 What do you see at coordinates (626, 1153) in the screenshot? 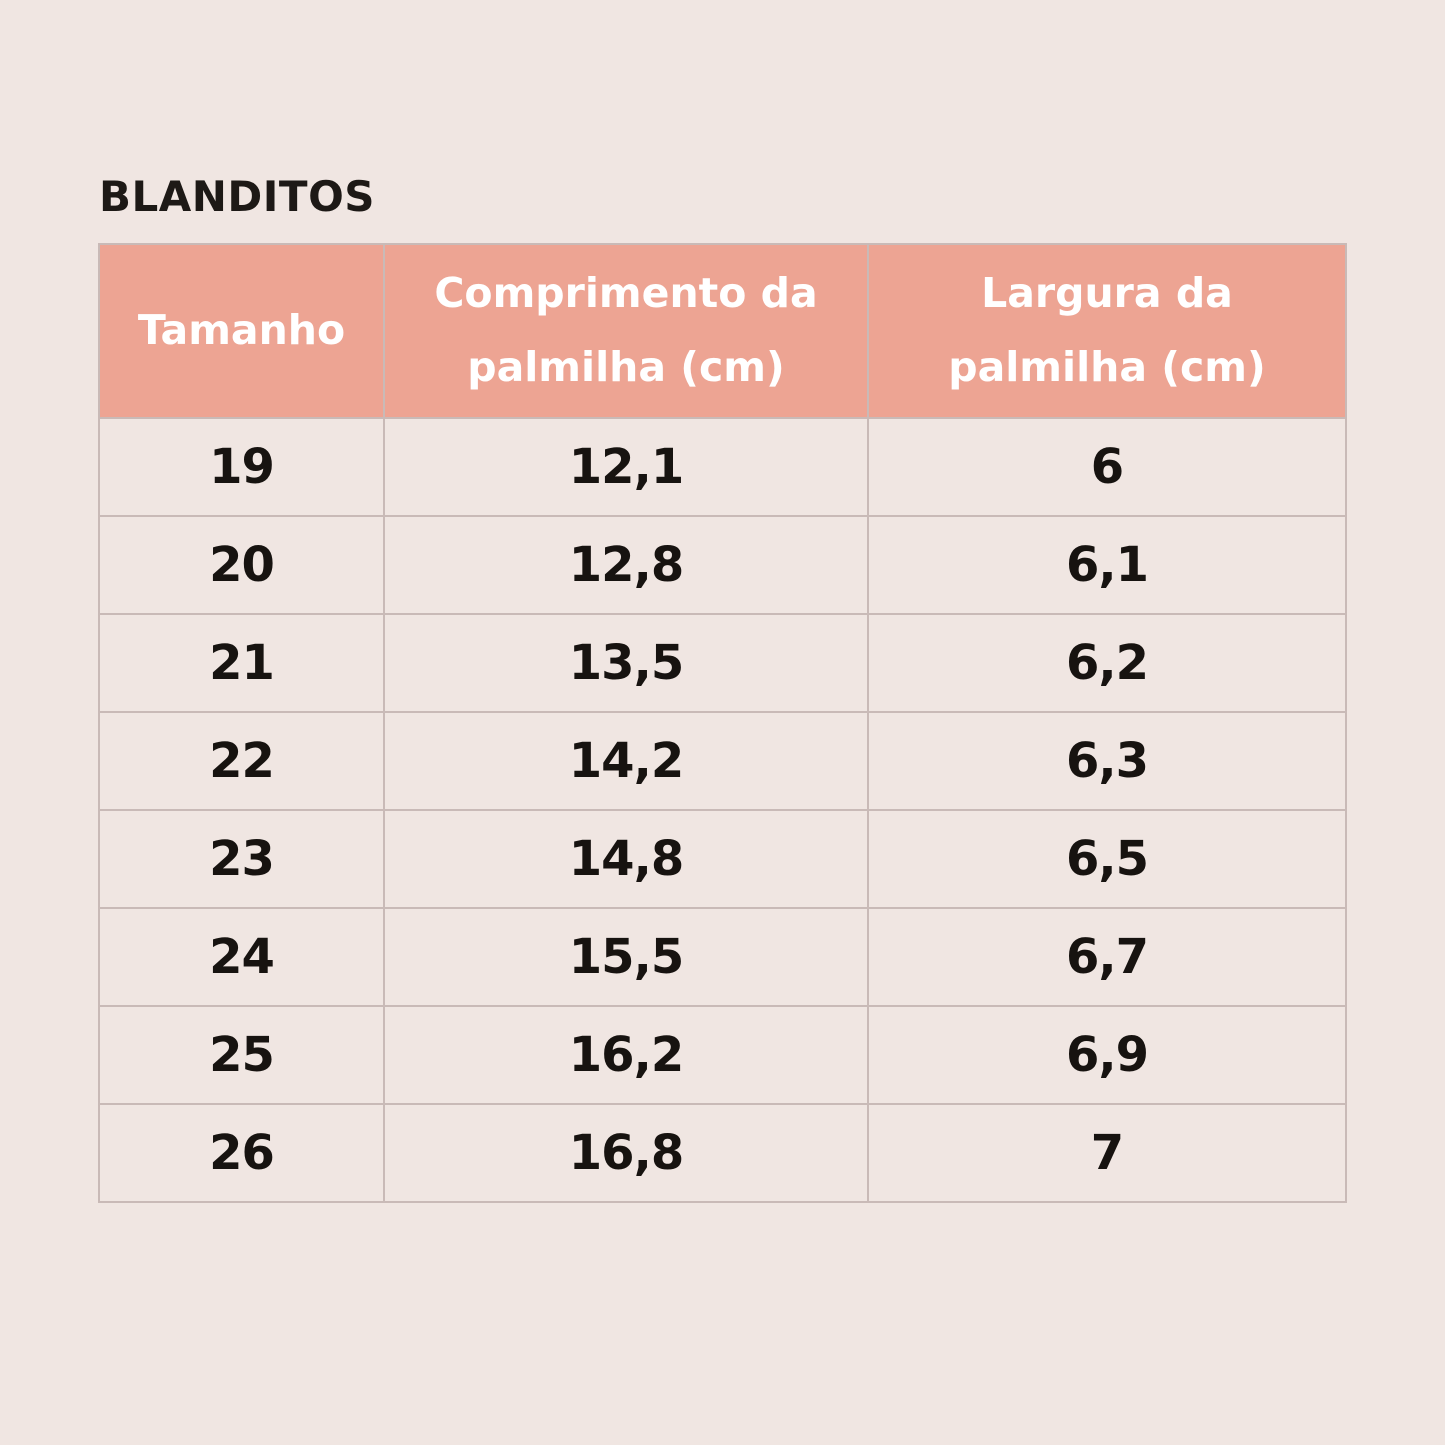
I see `cell-comprimento-palmilha: 16,8` at bounding box center [626, 1153].